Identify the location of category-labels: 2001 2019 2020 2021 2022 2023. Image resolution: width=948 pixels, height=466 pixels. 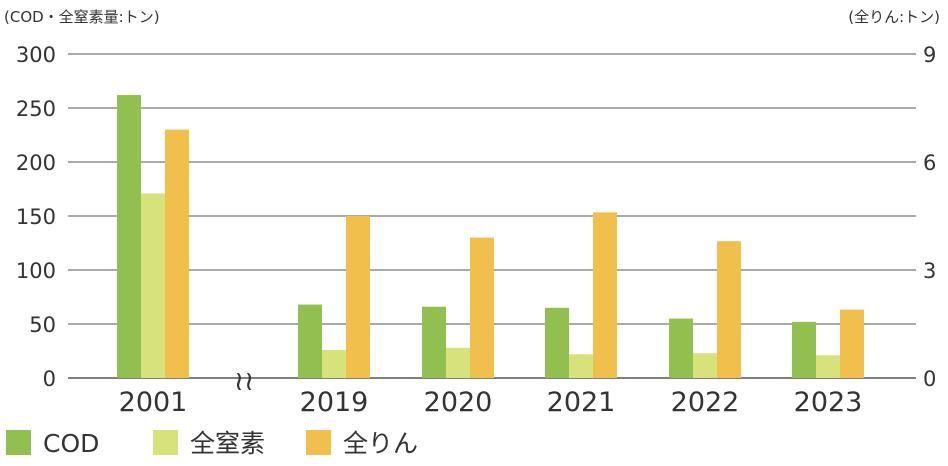
(491, 402).